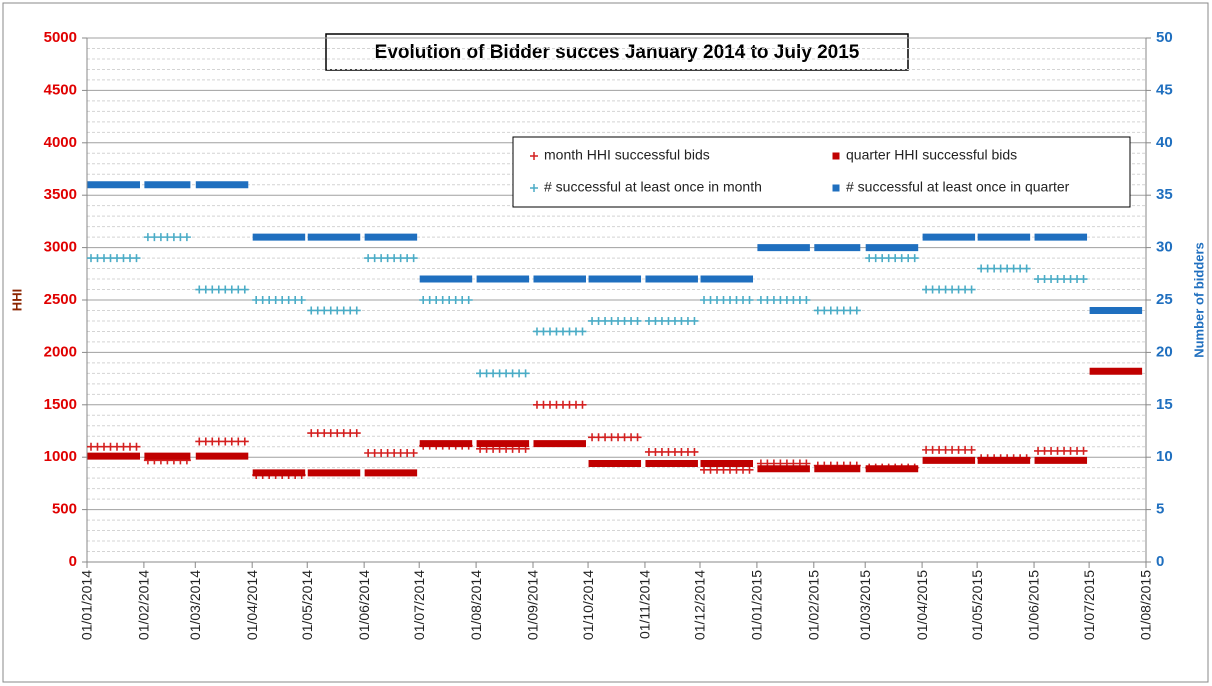  Describe the element at coordinates (64, 509) in the screenshot. I see `y-tick-label: 500` at that location.